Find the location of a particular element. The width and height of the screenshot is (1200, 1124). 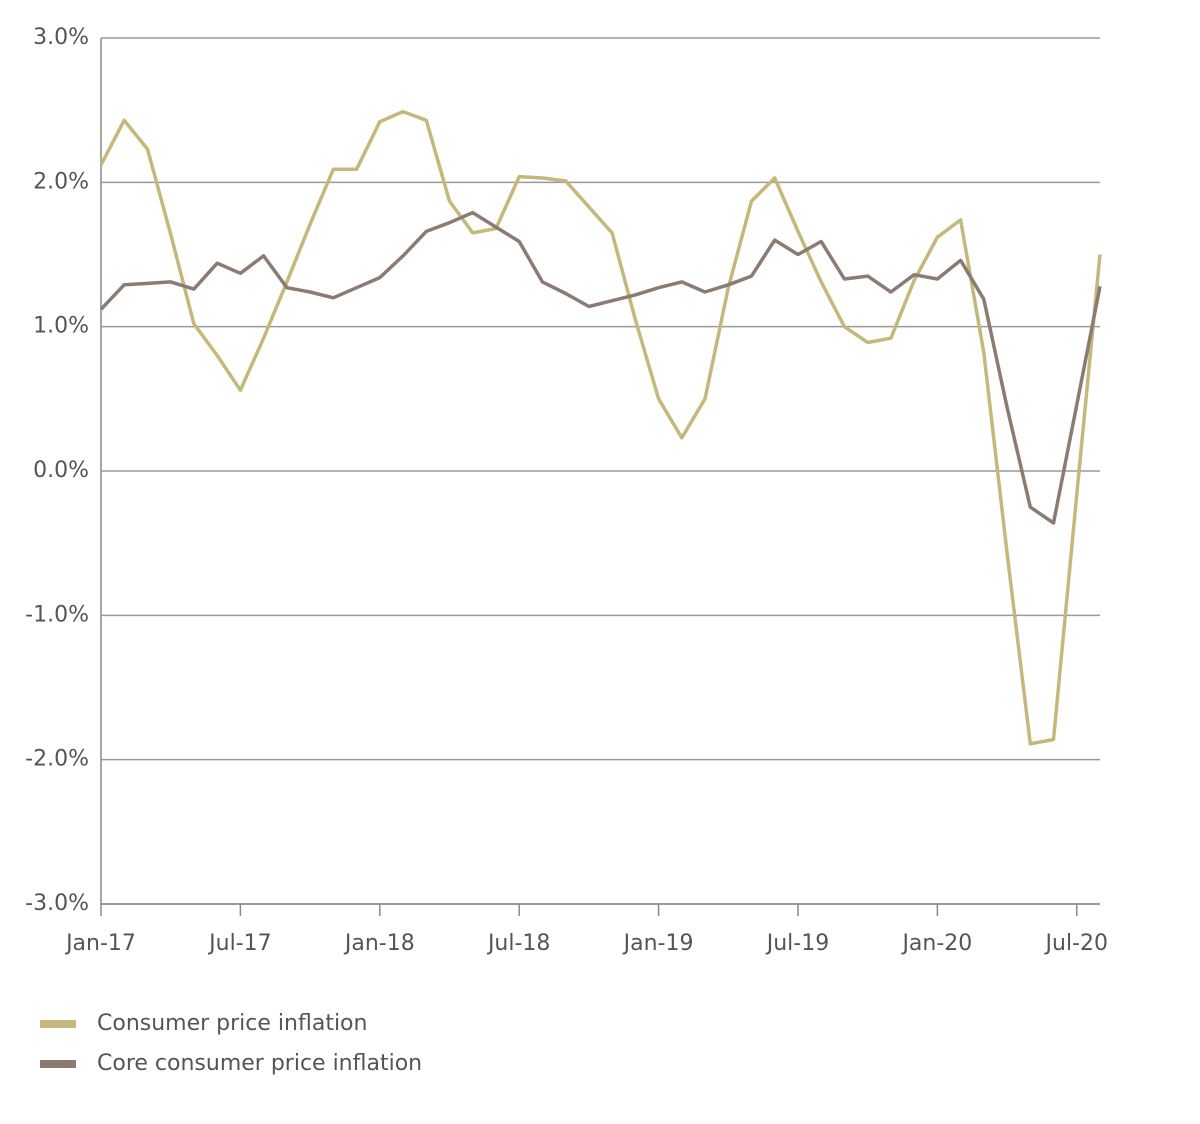

x-tick-label: Jan-20 is located at coordinates (936, 943).